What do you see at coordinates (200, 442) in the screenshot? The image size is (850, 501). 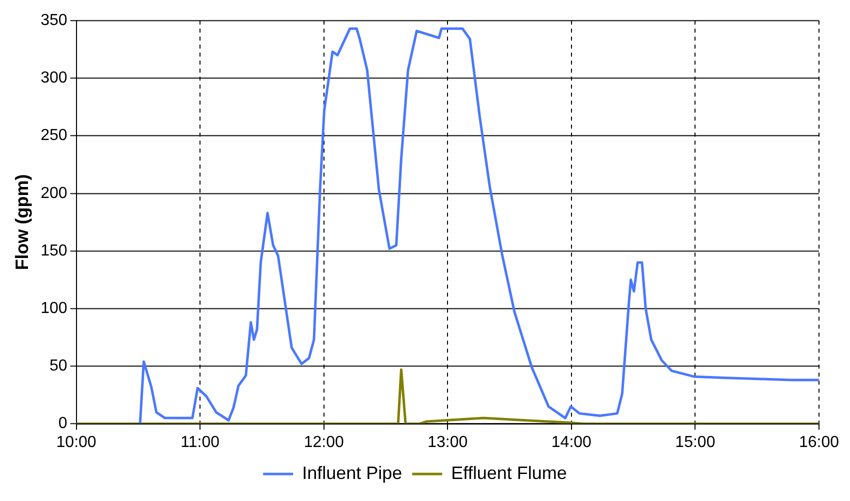 I see `x-tick-label: 11:00` at bounding box center [200, 442].